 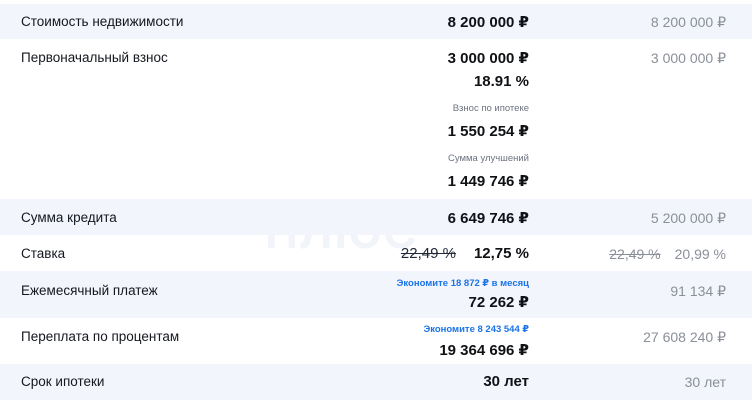 What do you see at coordinates (484, 350) in the screenshot?
I see `overpayment-value: 19 364 696 ₽` at bounding box center [484, 350].